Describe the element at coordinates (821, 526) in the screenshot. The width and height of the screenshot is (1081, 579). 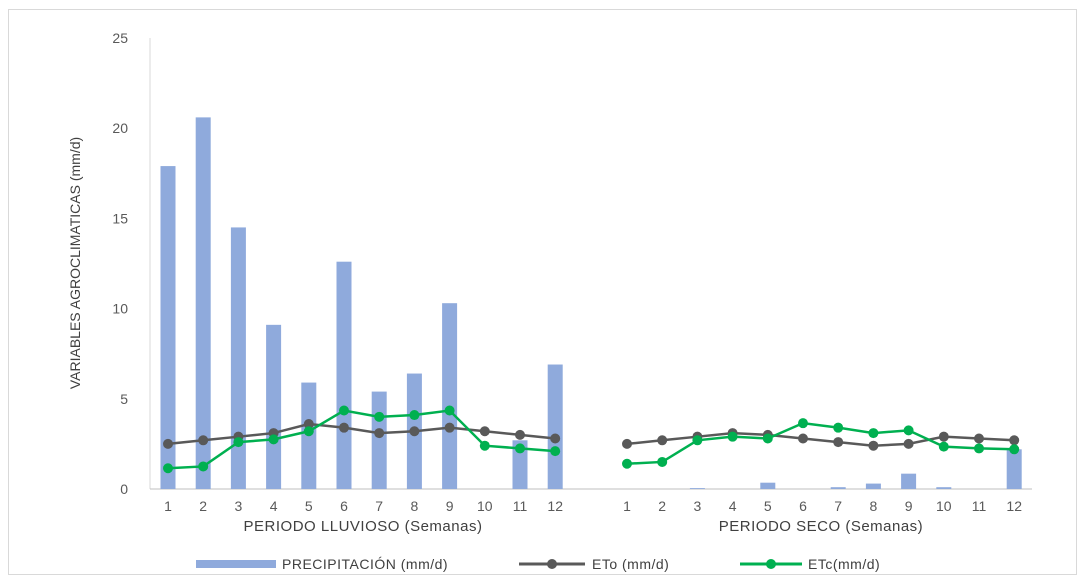
I see `group-label-seco: PERIODO SECO (Semanas)` at that location.